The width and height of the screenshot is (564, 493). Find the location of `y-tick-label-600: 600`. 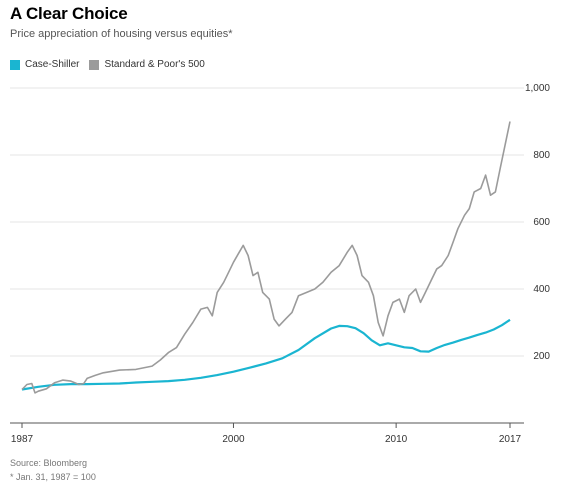

y-tick-label-600: 600 is located at coordinates (541, 222).